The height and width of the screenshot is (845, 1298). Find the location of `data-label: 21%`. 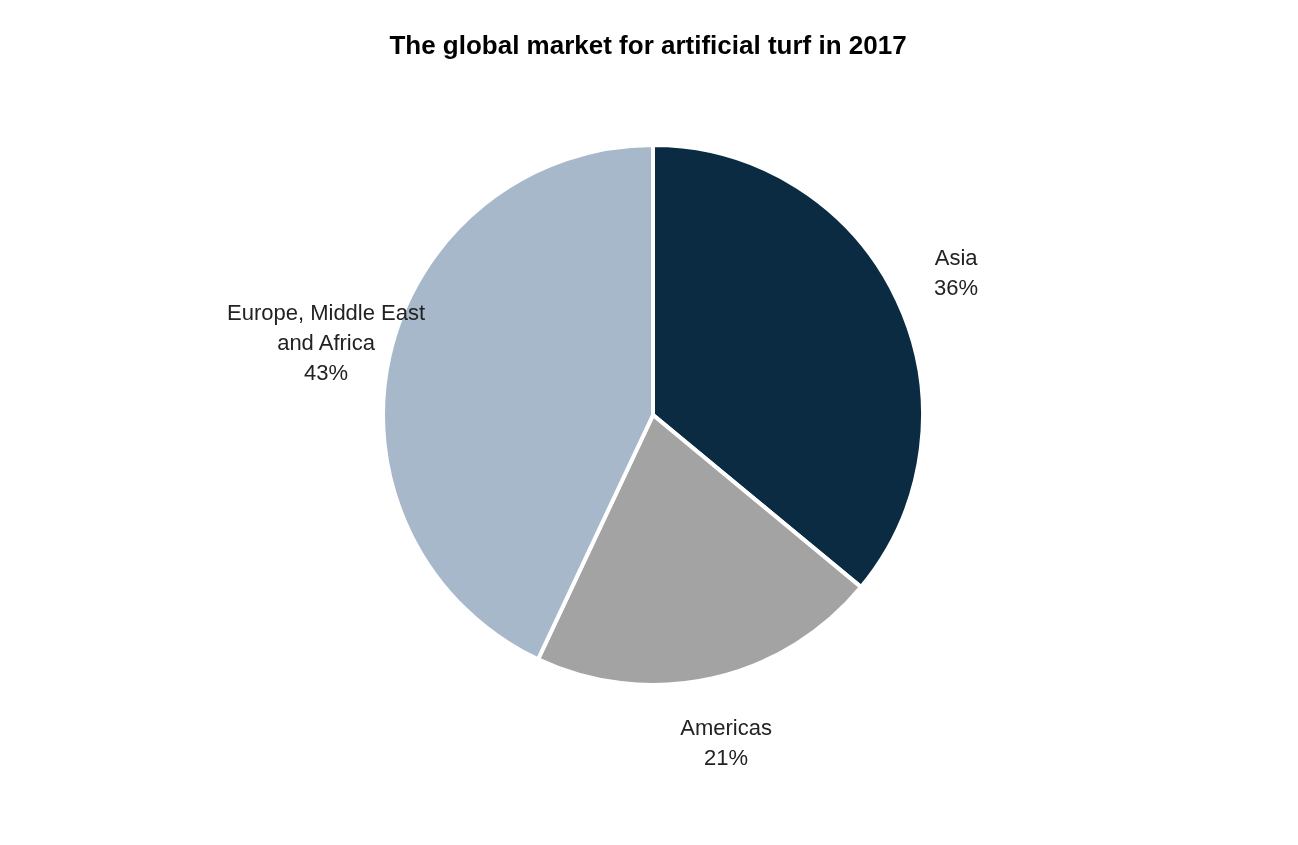

data-label: 21% is located at coordinates (726, 757).